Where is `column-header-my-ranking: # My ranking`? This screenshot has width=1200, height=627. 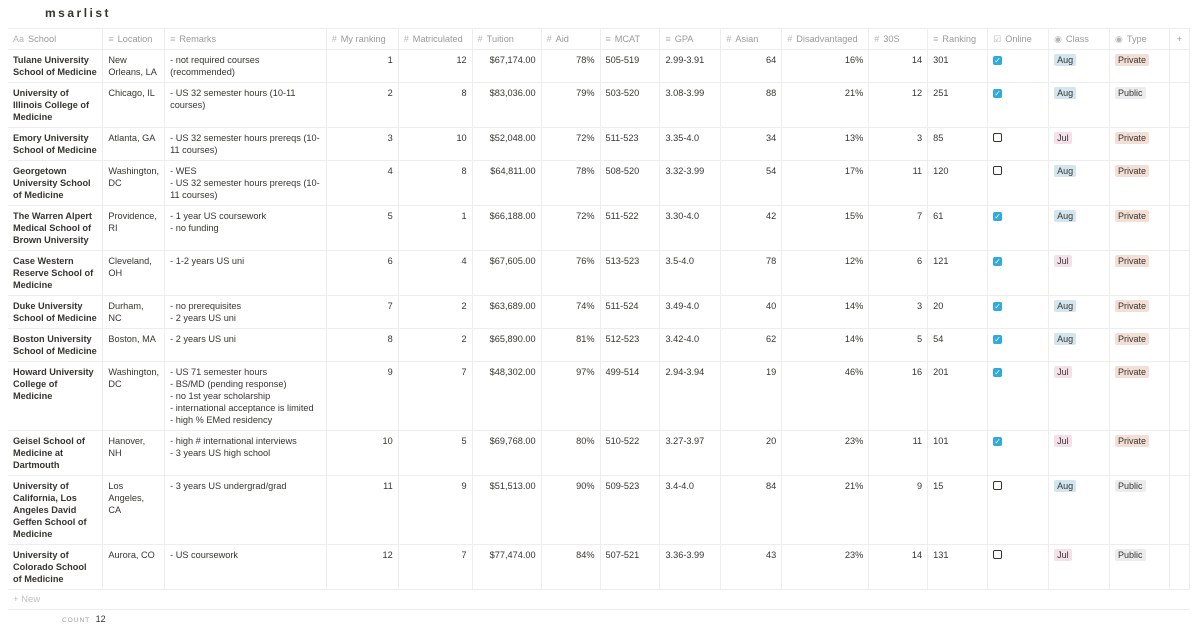
column-header-my-ranking: # My ranking is located at coordinates (362, 39).